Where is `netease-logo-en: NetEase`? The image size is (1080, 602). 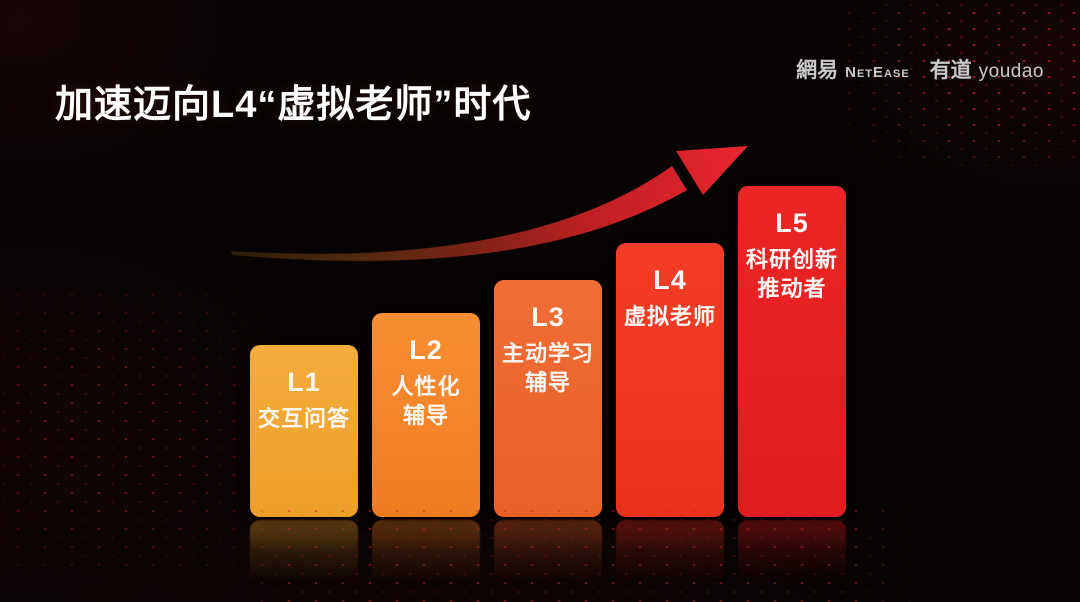 netease-logo-en: NetEase is located at coordinates (877, 72).